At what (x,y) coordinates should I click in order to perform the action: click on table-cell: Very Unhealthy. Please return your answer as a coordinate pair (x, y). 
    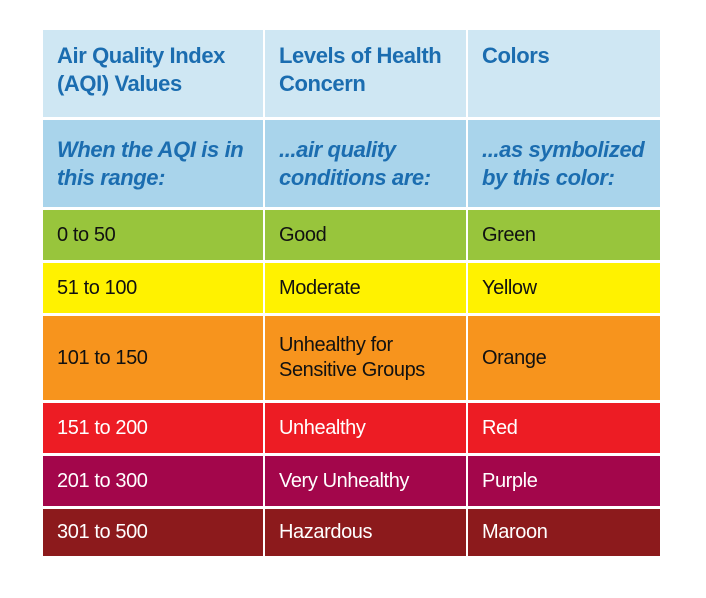
    Looking at the image, I should click on (365, 481).